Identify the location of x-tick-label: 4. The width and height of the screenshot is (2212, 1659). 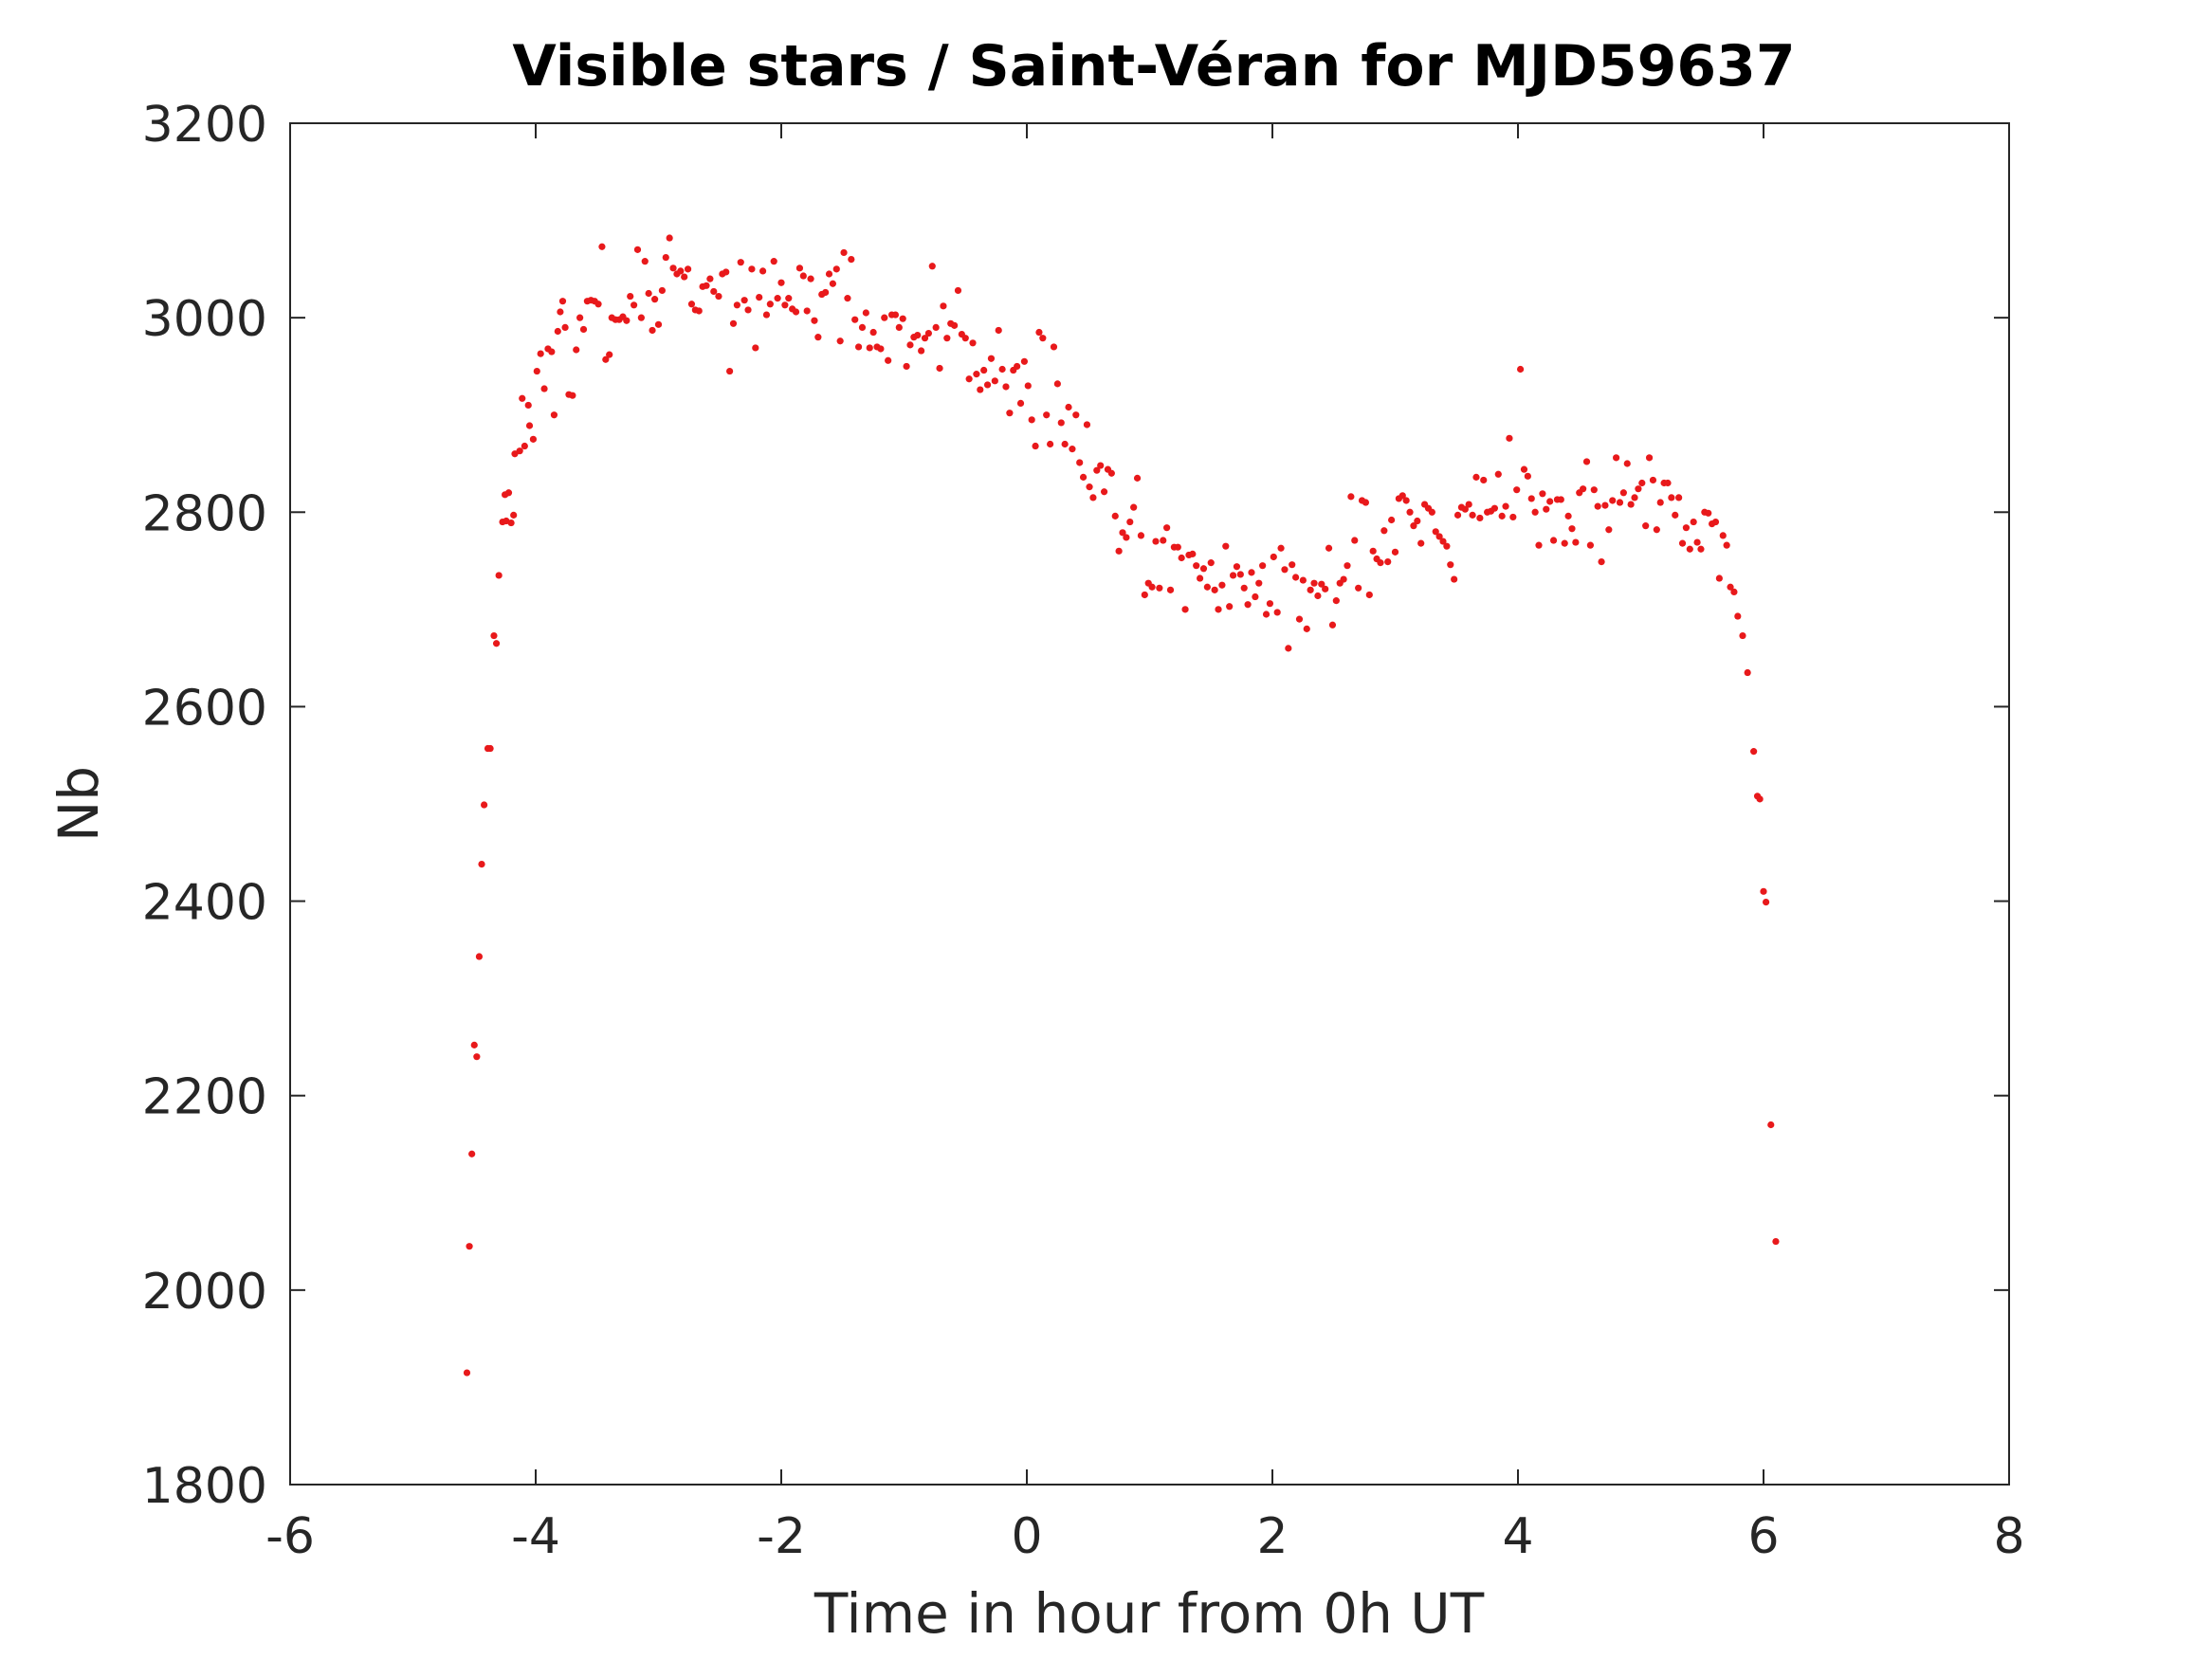
(1517, 1536).